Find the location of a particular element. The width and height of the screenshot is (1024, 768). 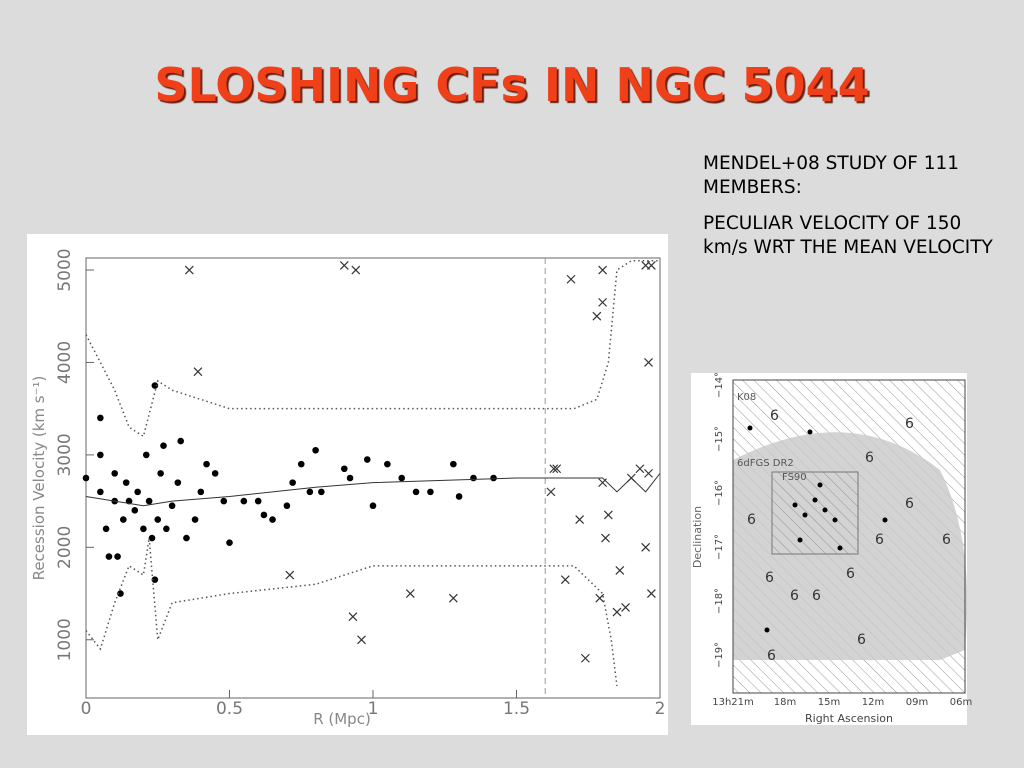

map-y-tick-label: −17° is located at coordinates (719, 547).